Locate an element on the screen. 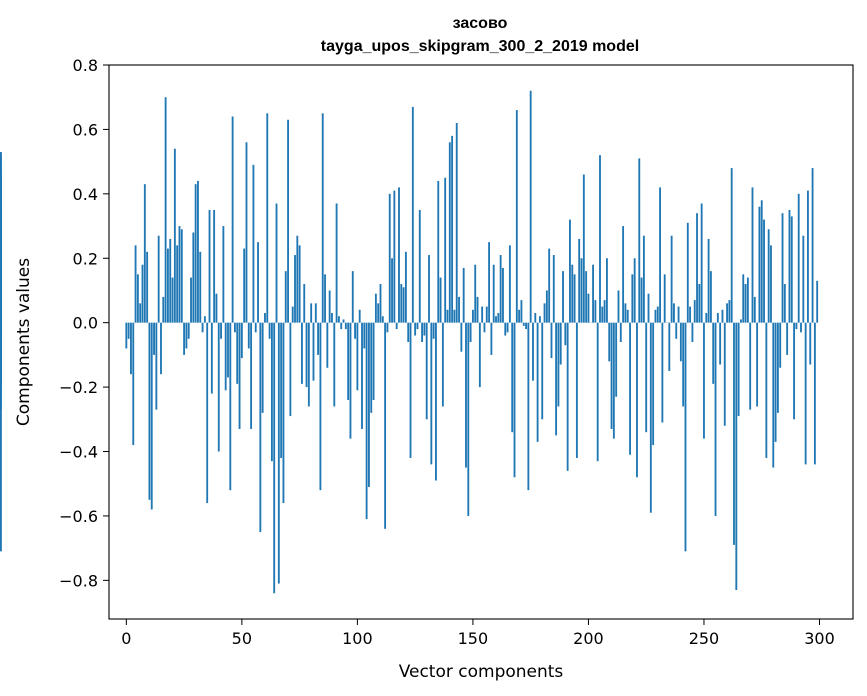  chart-title: засово is located at coordinates (480, 23).